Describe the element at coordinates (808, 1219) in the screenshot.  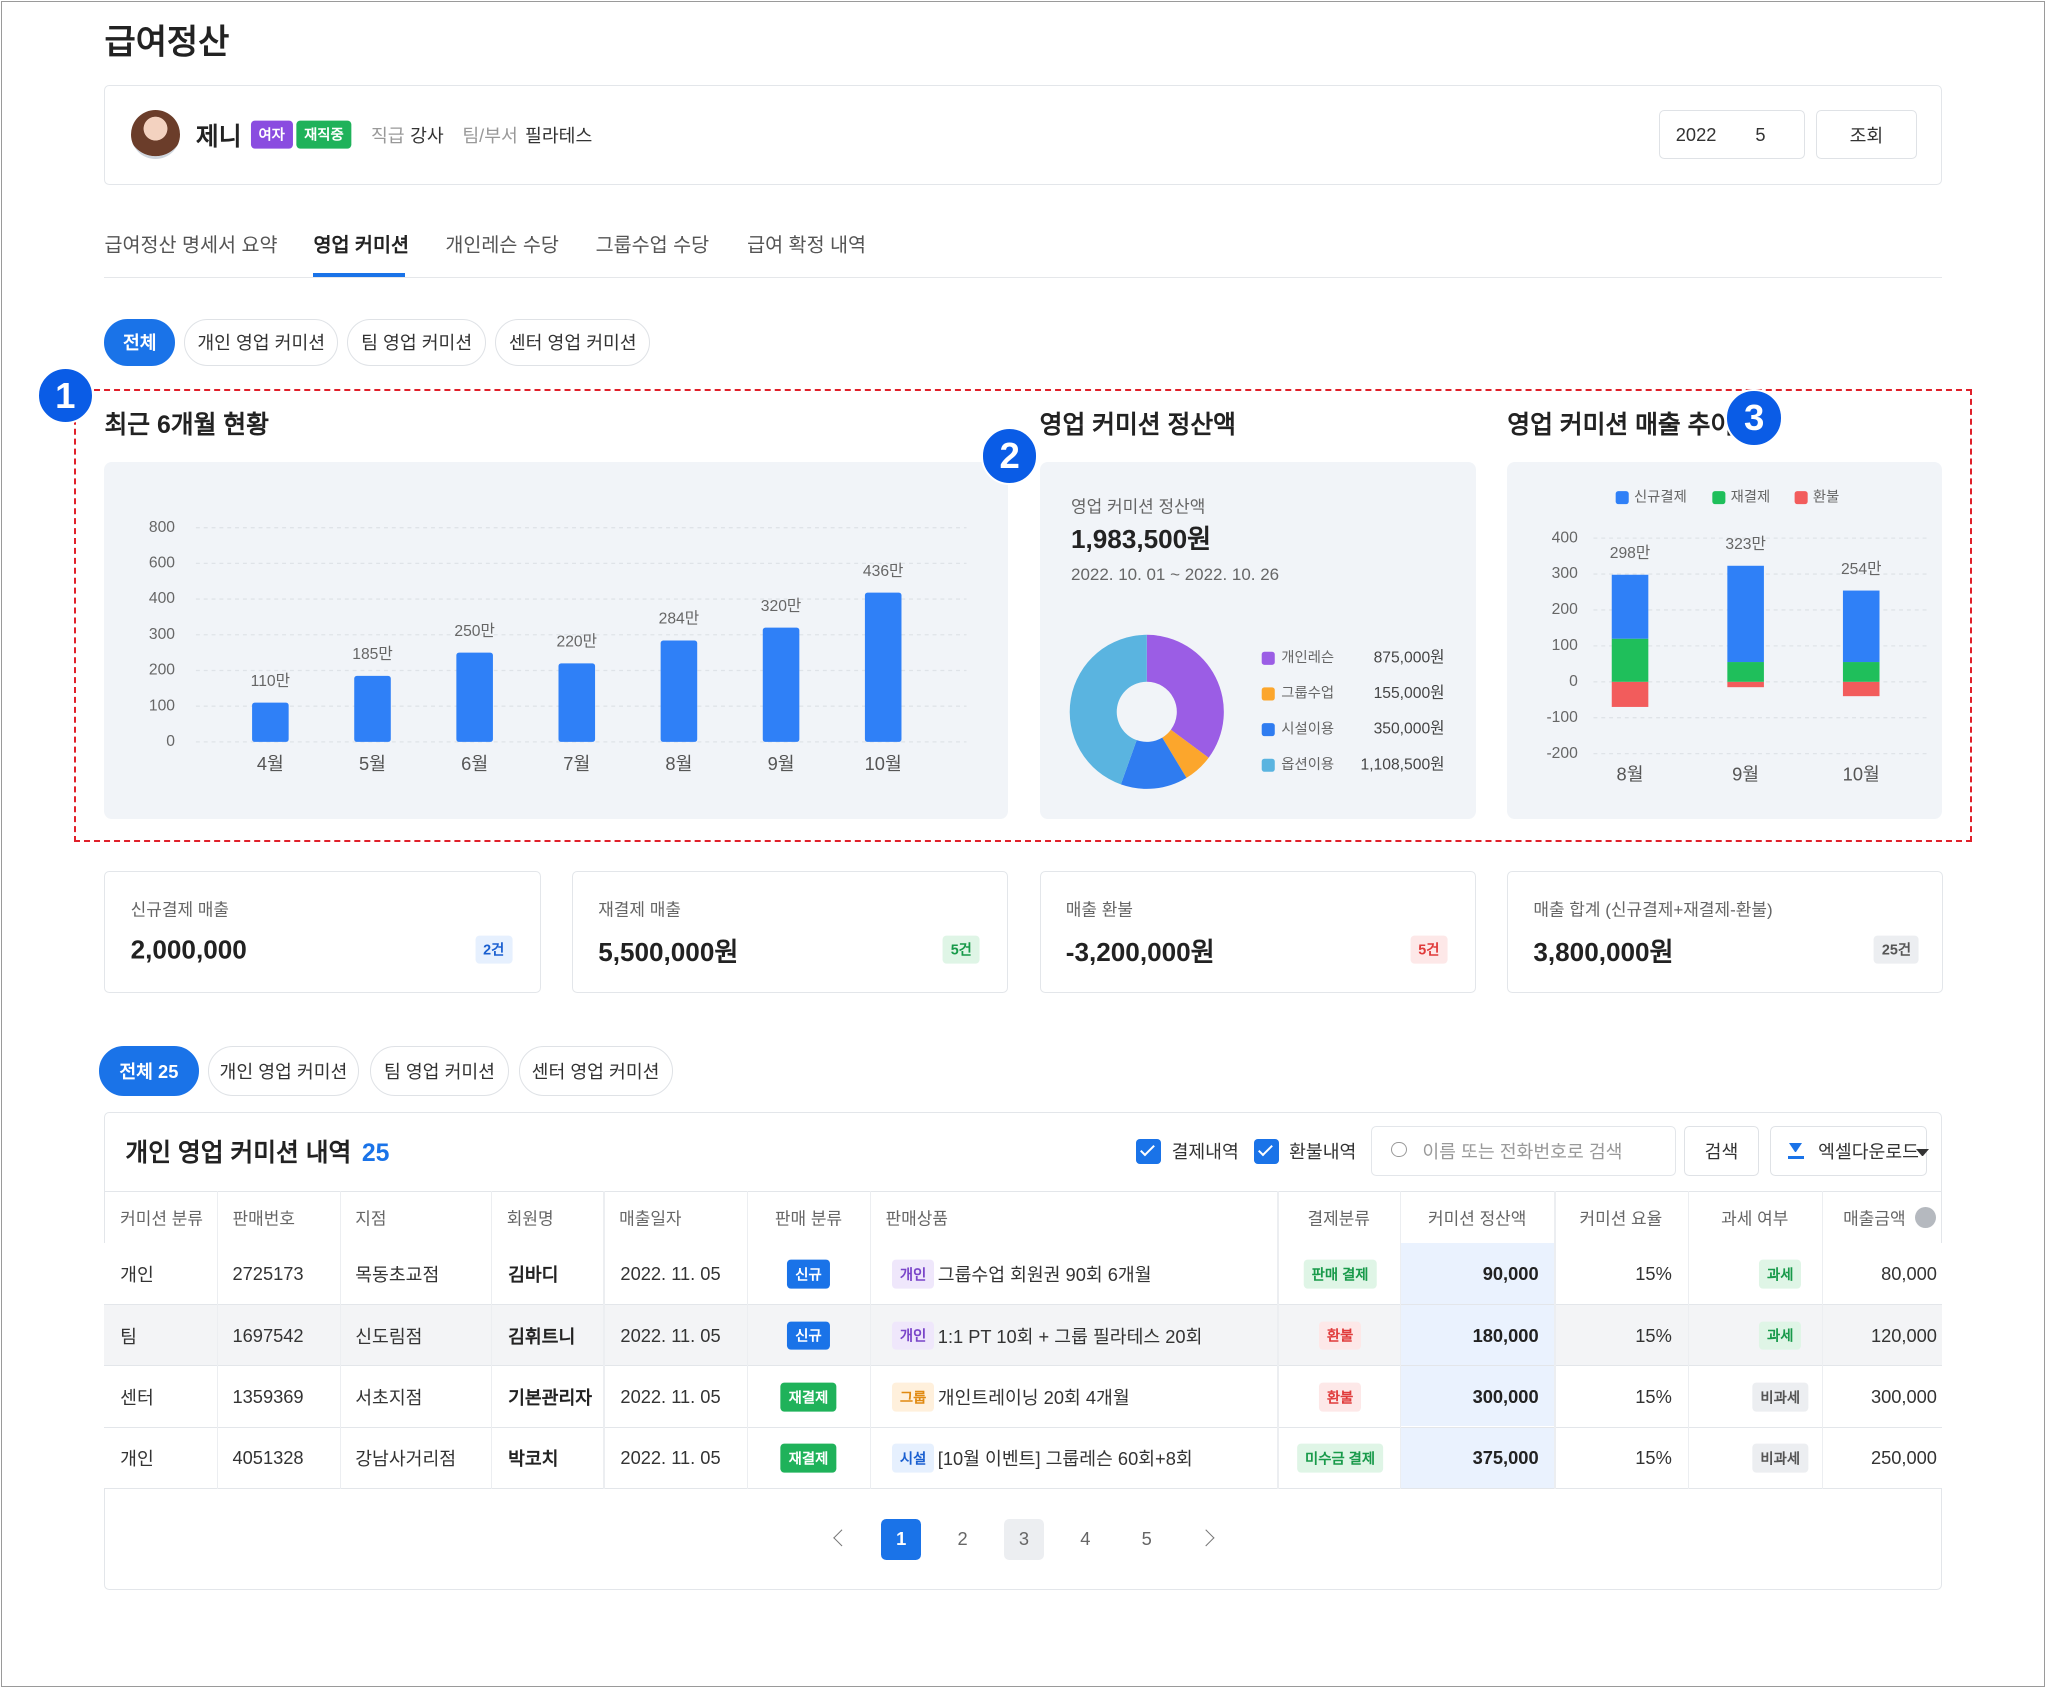
I see `column-header: 판매 분류` at that location.